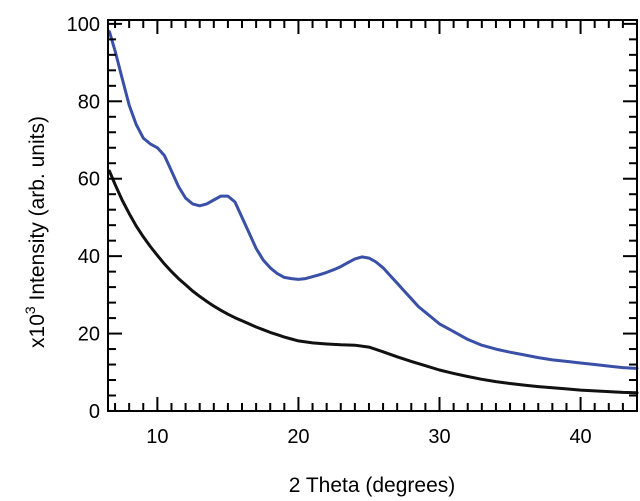 This screenshot has width=640, height=501. I want to click on y-tick-label: 60, so click(89, 180).